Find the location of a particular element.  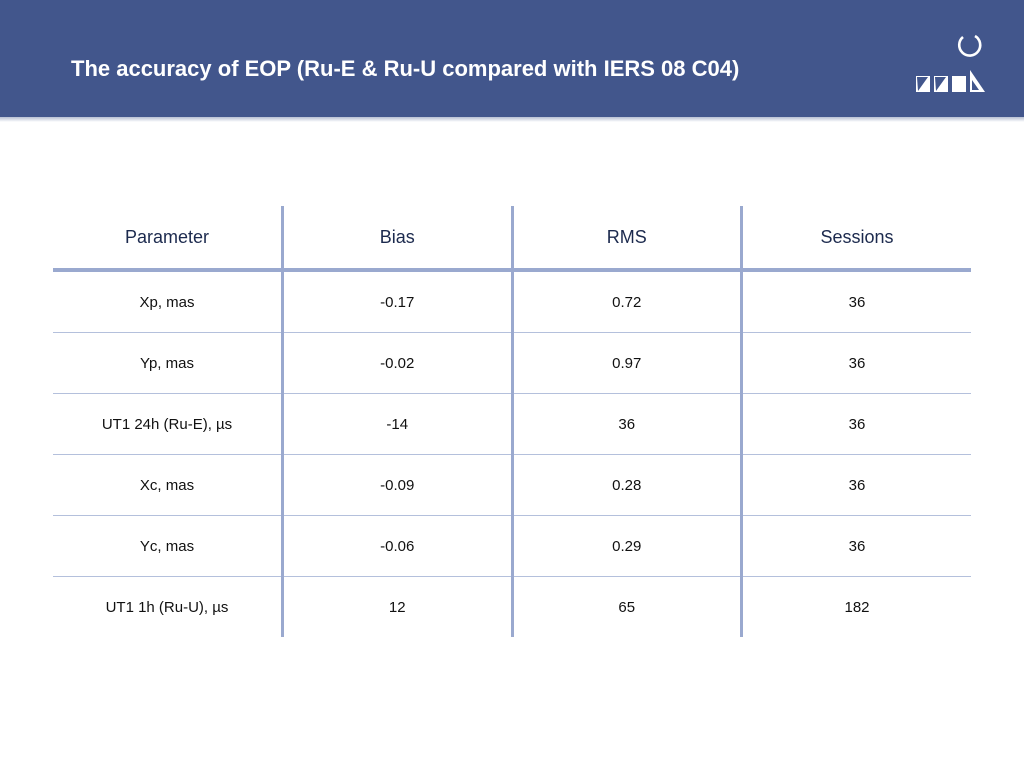

cell-rms: 65 is located at coordinates (626, 606).